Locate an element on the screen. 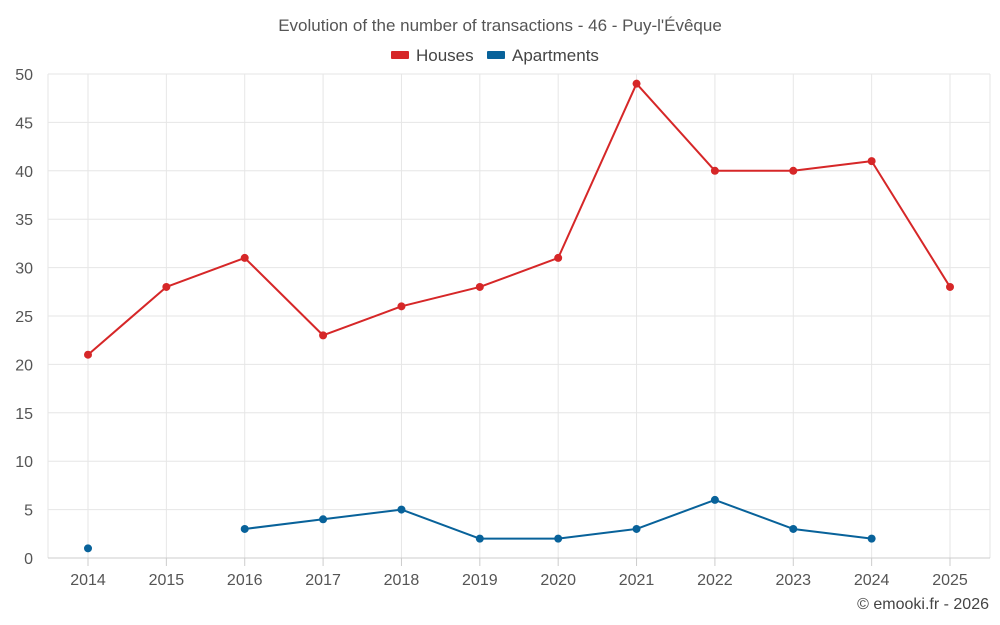  x-tick-label: 2017 is located at coordinates (323, 580).